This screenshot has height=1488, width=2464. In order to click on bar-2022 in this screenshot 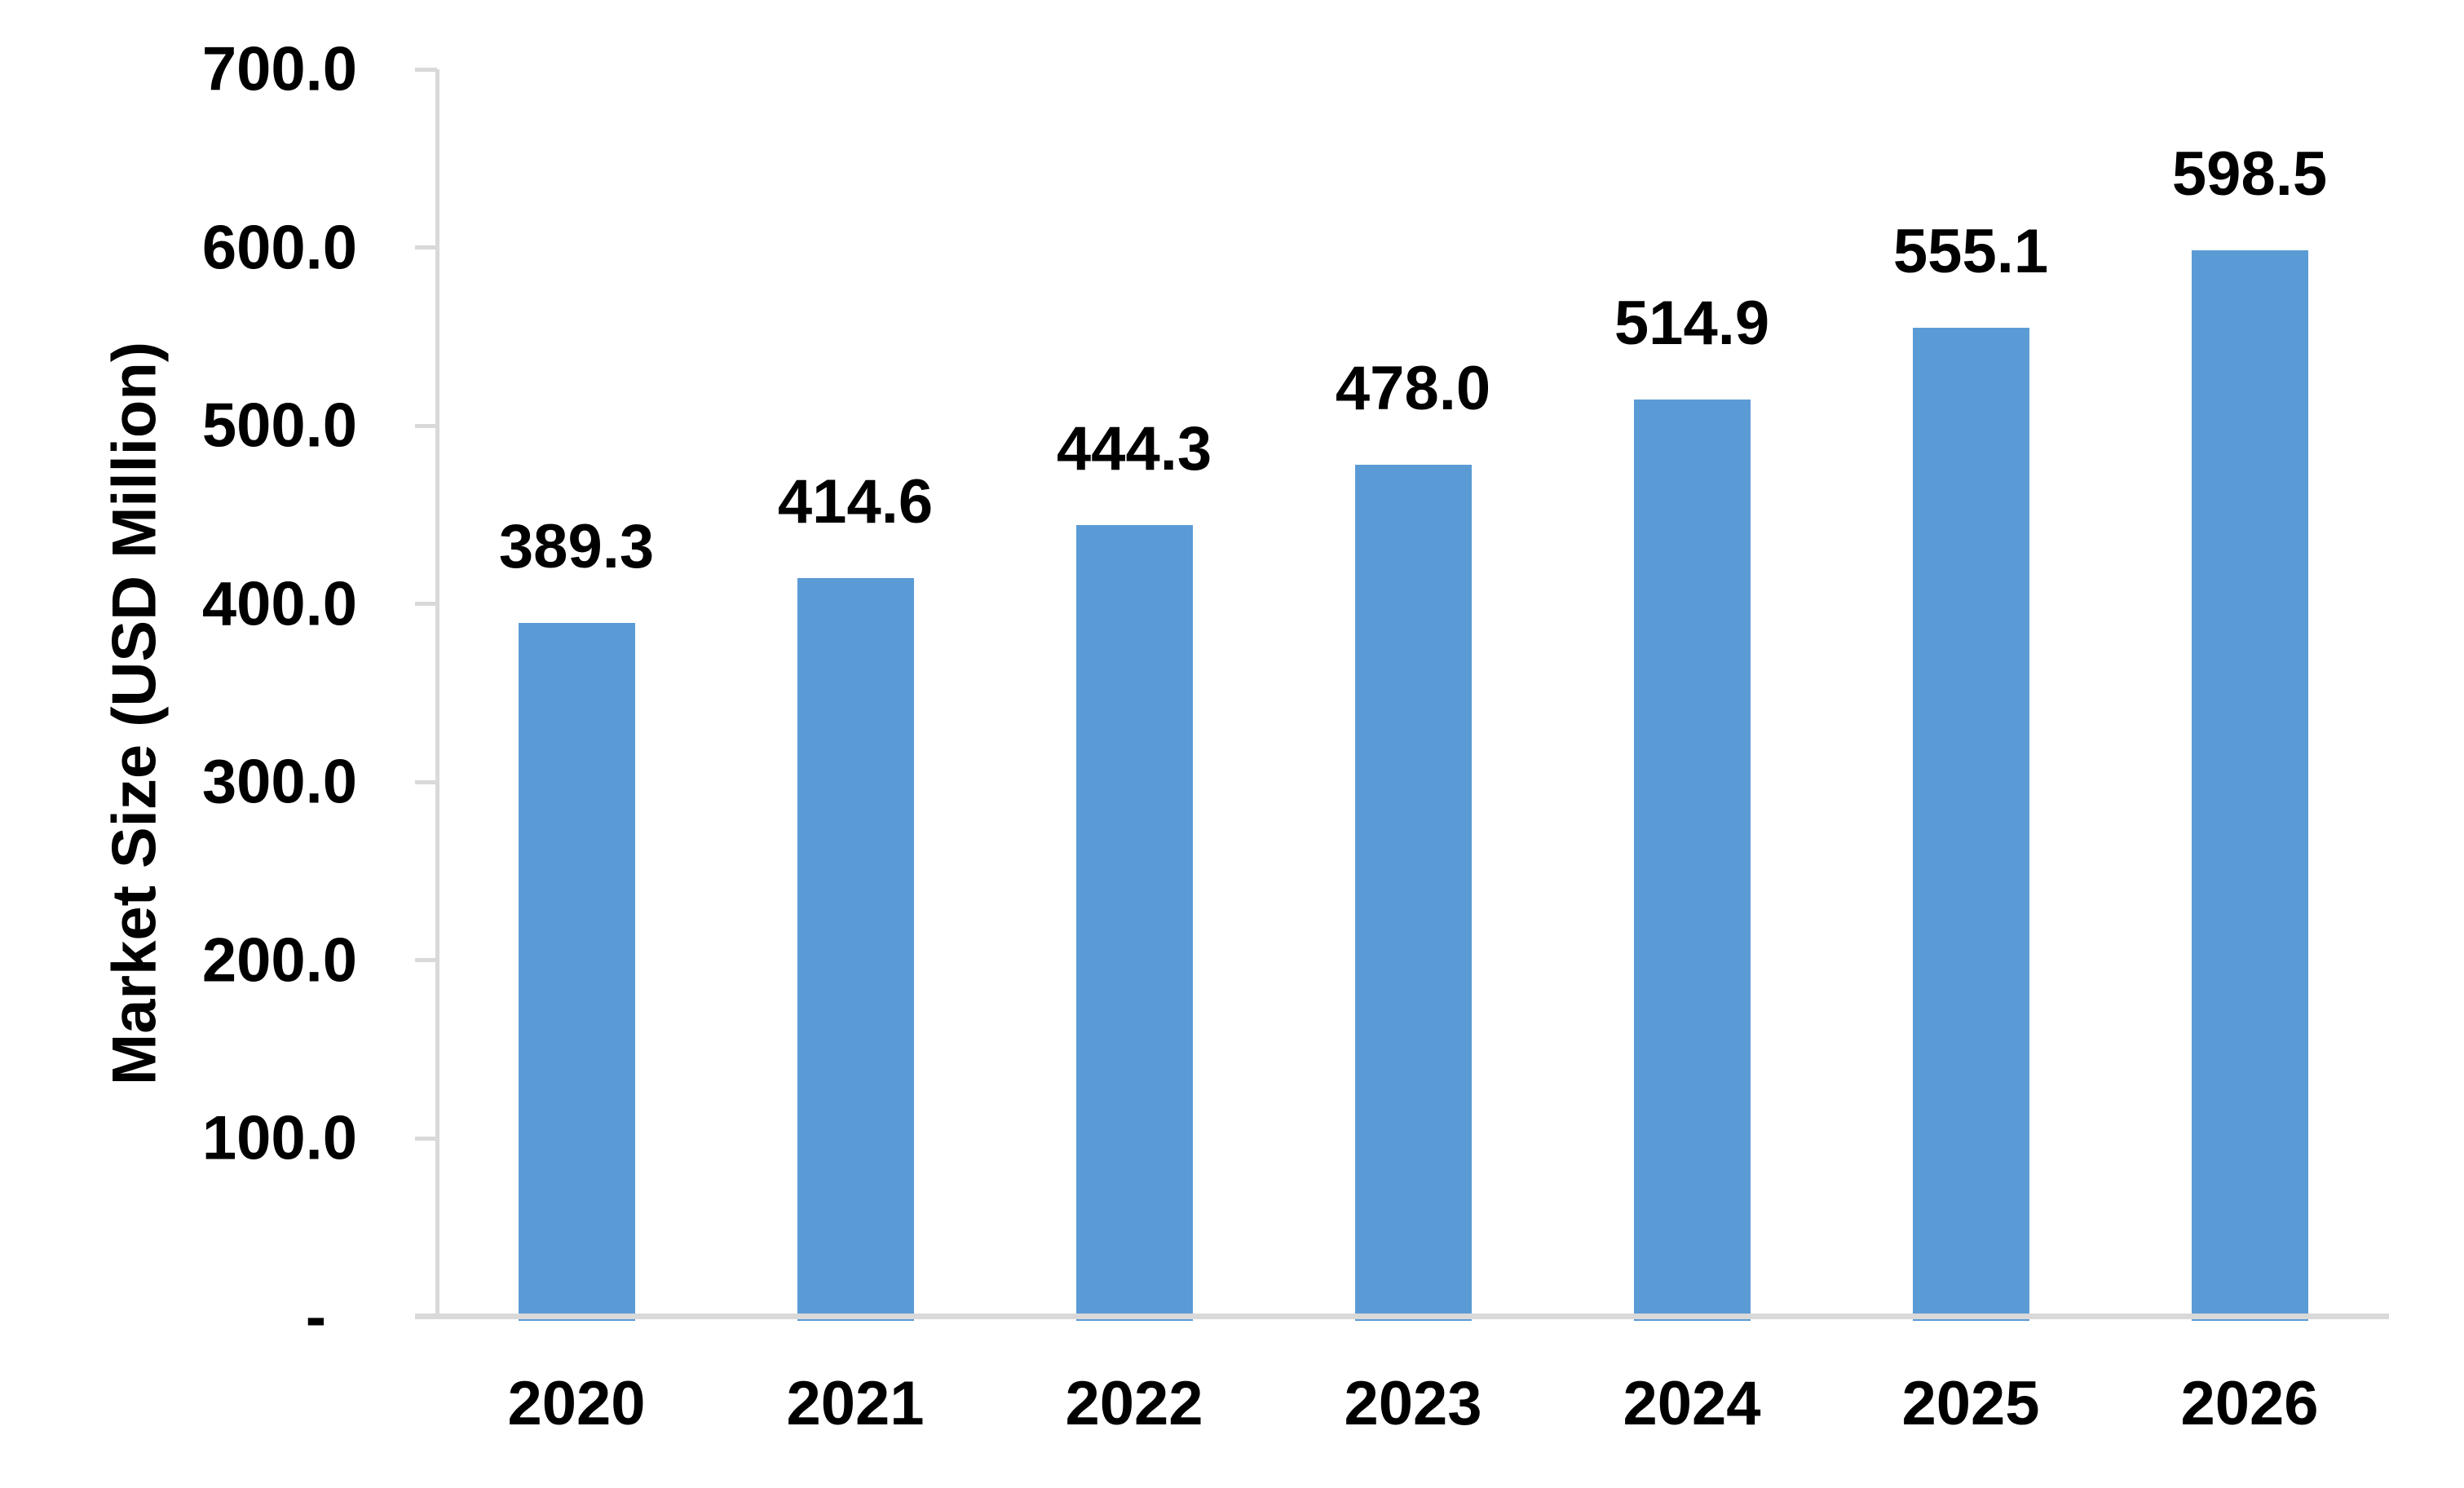, I will do `click(1134, 922)`.